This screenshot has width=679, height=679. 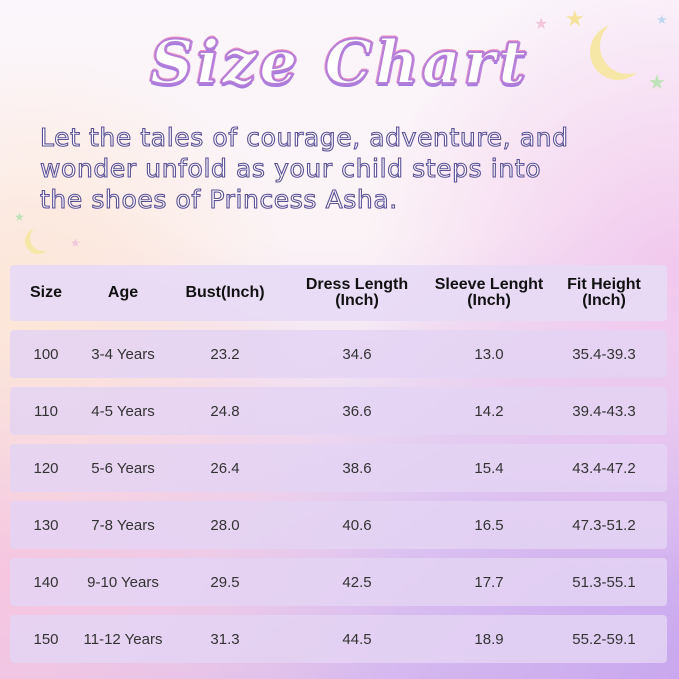 I want to click on header-label: Age, so click(x=123, y=292).